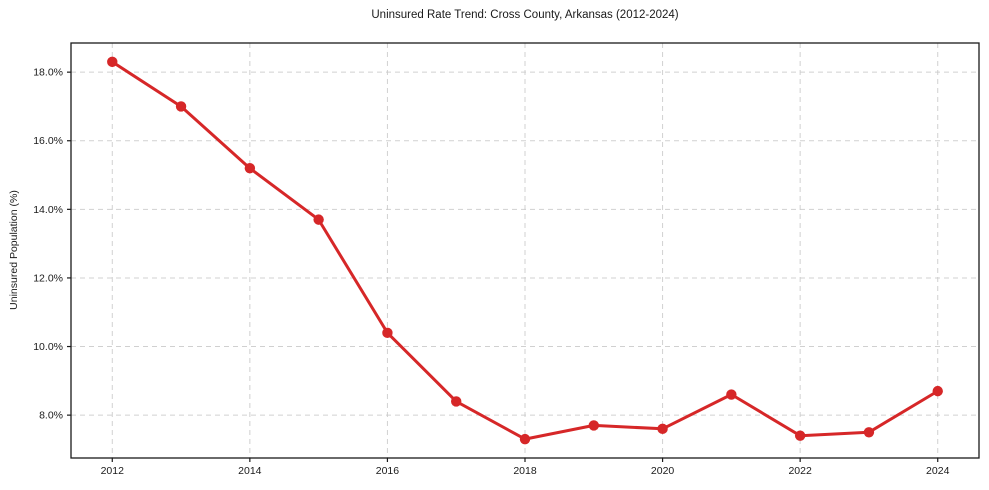 The height and width of the screenshot is (490, 989). What do you see at coordinates (388, 471) in the screenshot?
I see `x-tick-label: 2016` at bounding box center [388, 471].